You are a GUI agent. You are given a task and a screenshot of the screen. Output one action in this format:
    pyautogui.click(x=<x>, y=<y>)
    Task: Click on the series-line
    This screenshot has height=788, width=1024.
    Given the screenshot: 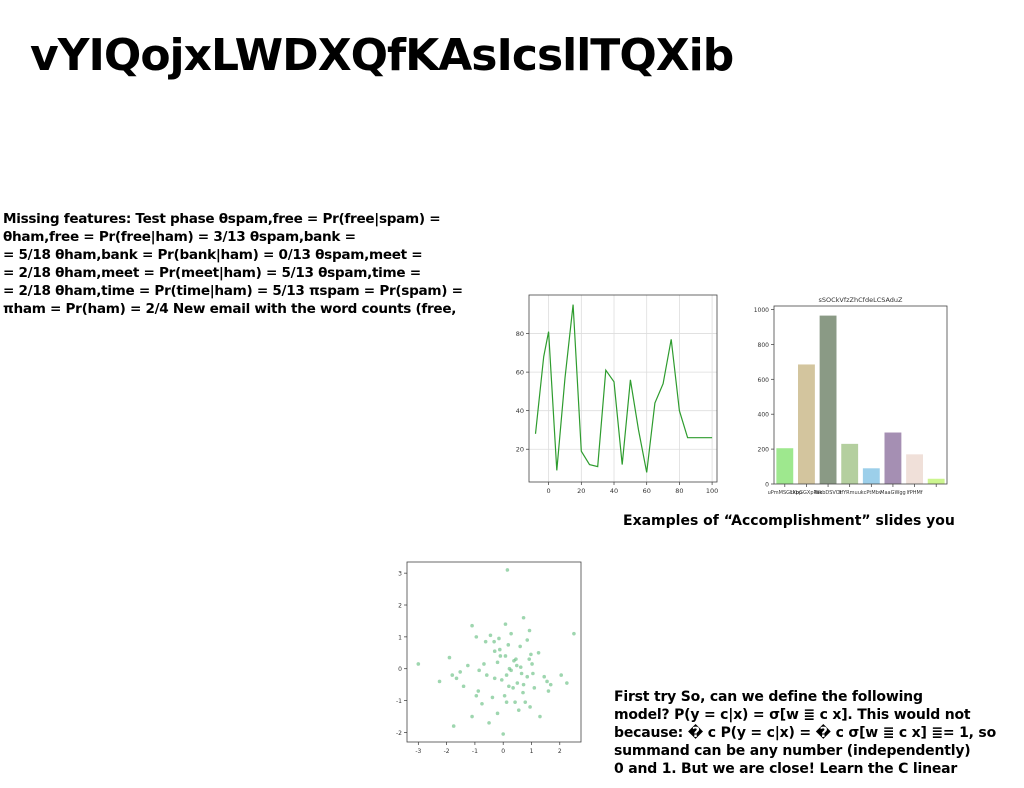 What is the action you would take?
    pyautogui.click(x=623, y=388)
    